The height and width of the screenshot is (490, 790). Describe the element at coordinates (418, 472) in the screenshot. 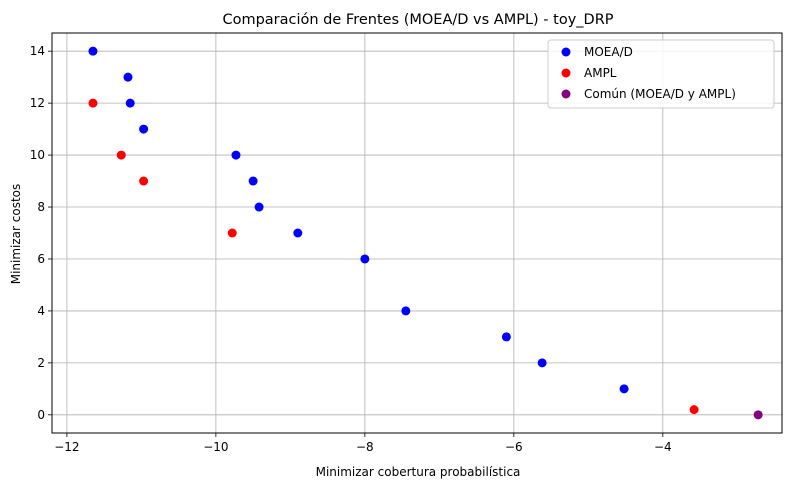

I see `x-axis-title: Minimizar cobertura probabilística` at that location.